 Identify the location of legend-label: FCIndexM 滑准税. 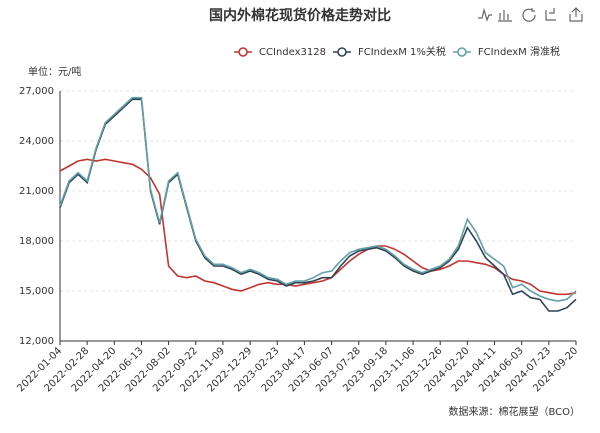
(519, 51).